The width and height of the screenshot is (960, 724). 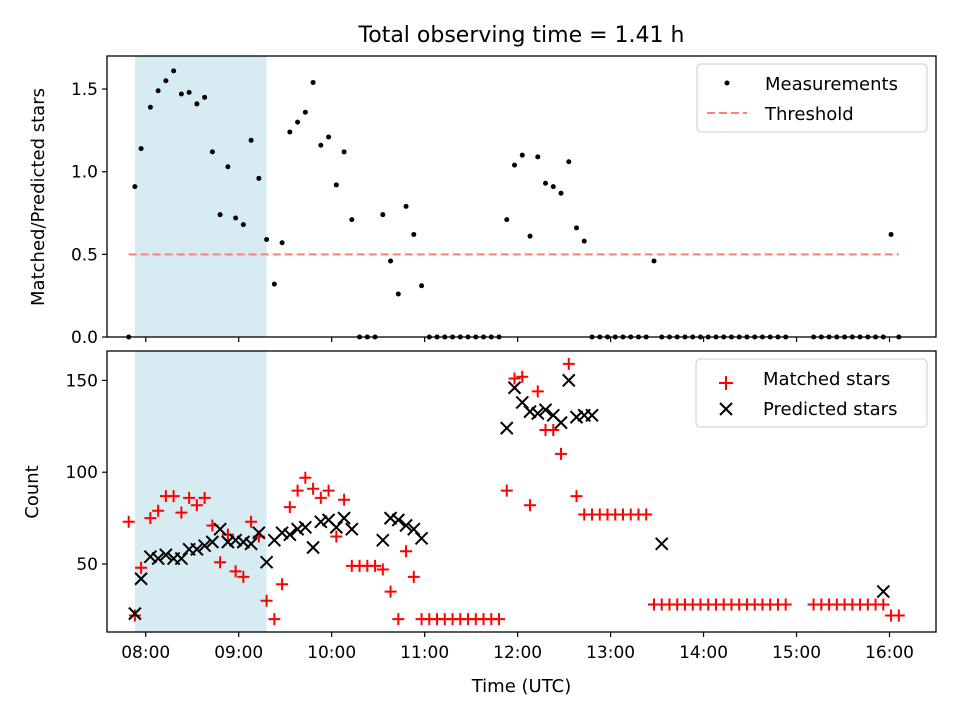 What do you see at coordinates (521, 35) in the screenshot?
I see `chart-title: Total observing time = 1.41 h` at bounding box center [521, 35].